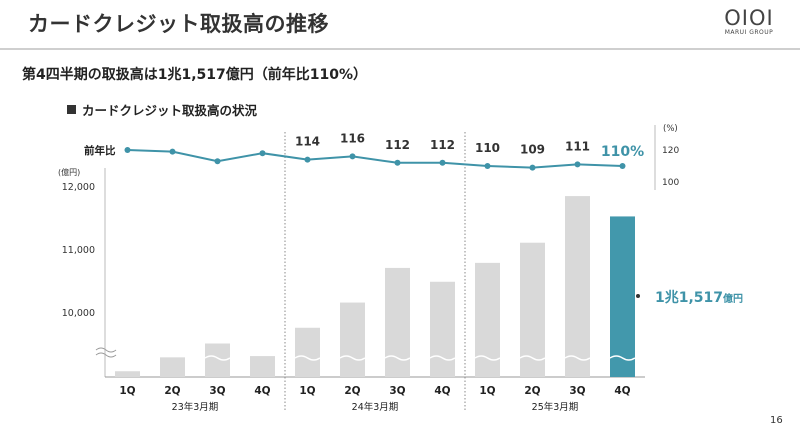 This screenshot has height=441, width=800. What do you see at coordinates (69, 172) in the screenshot?
I see `y-axis-unit: (億円)` at bounding box center [69, 172].